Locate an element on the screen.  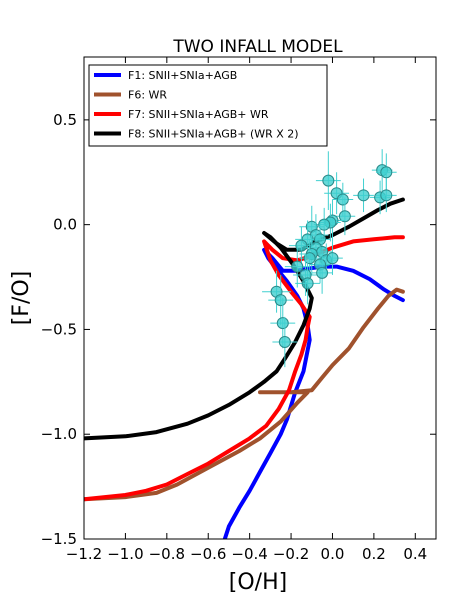
y-tick-label: −1.5 is located at coordinates (59, 539).